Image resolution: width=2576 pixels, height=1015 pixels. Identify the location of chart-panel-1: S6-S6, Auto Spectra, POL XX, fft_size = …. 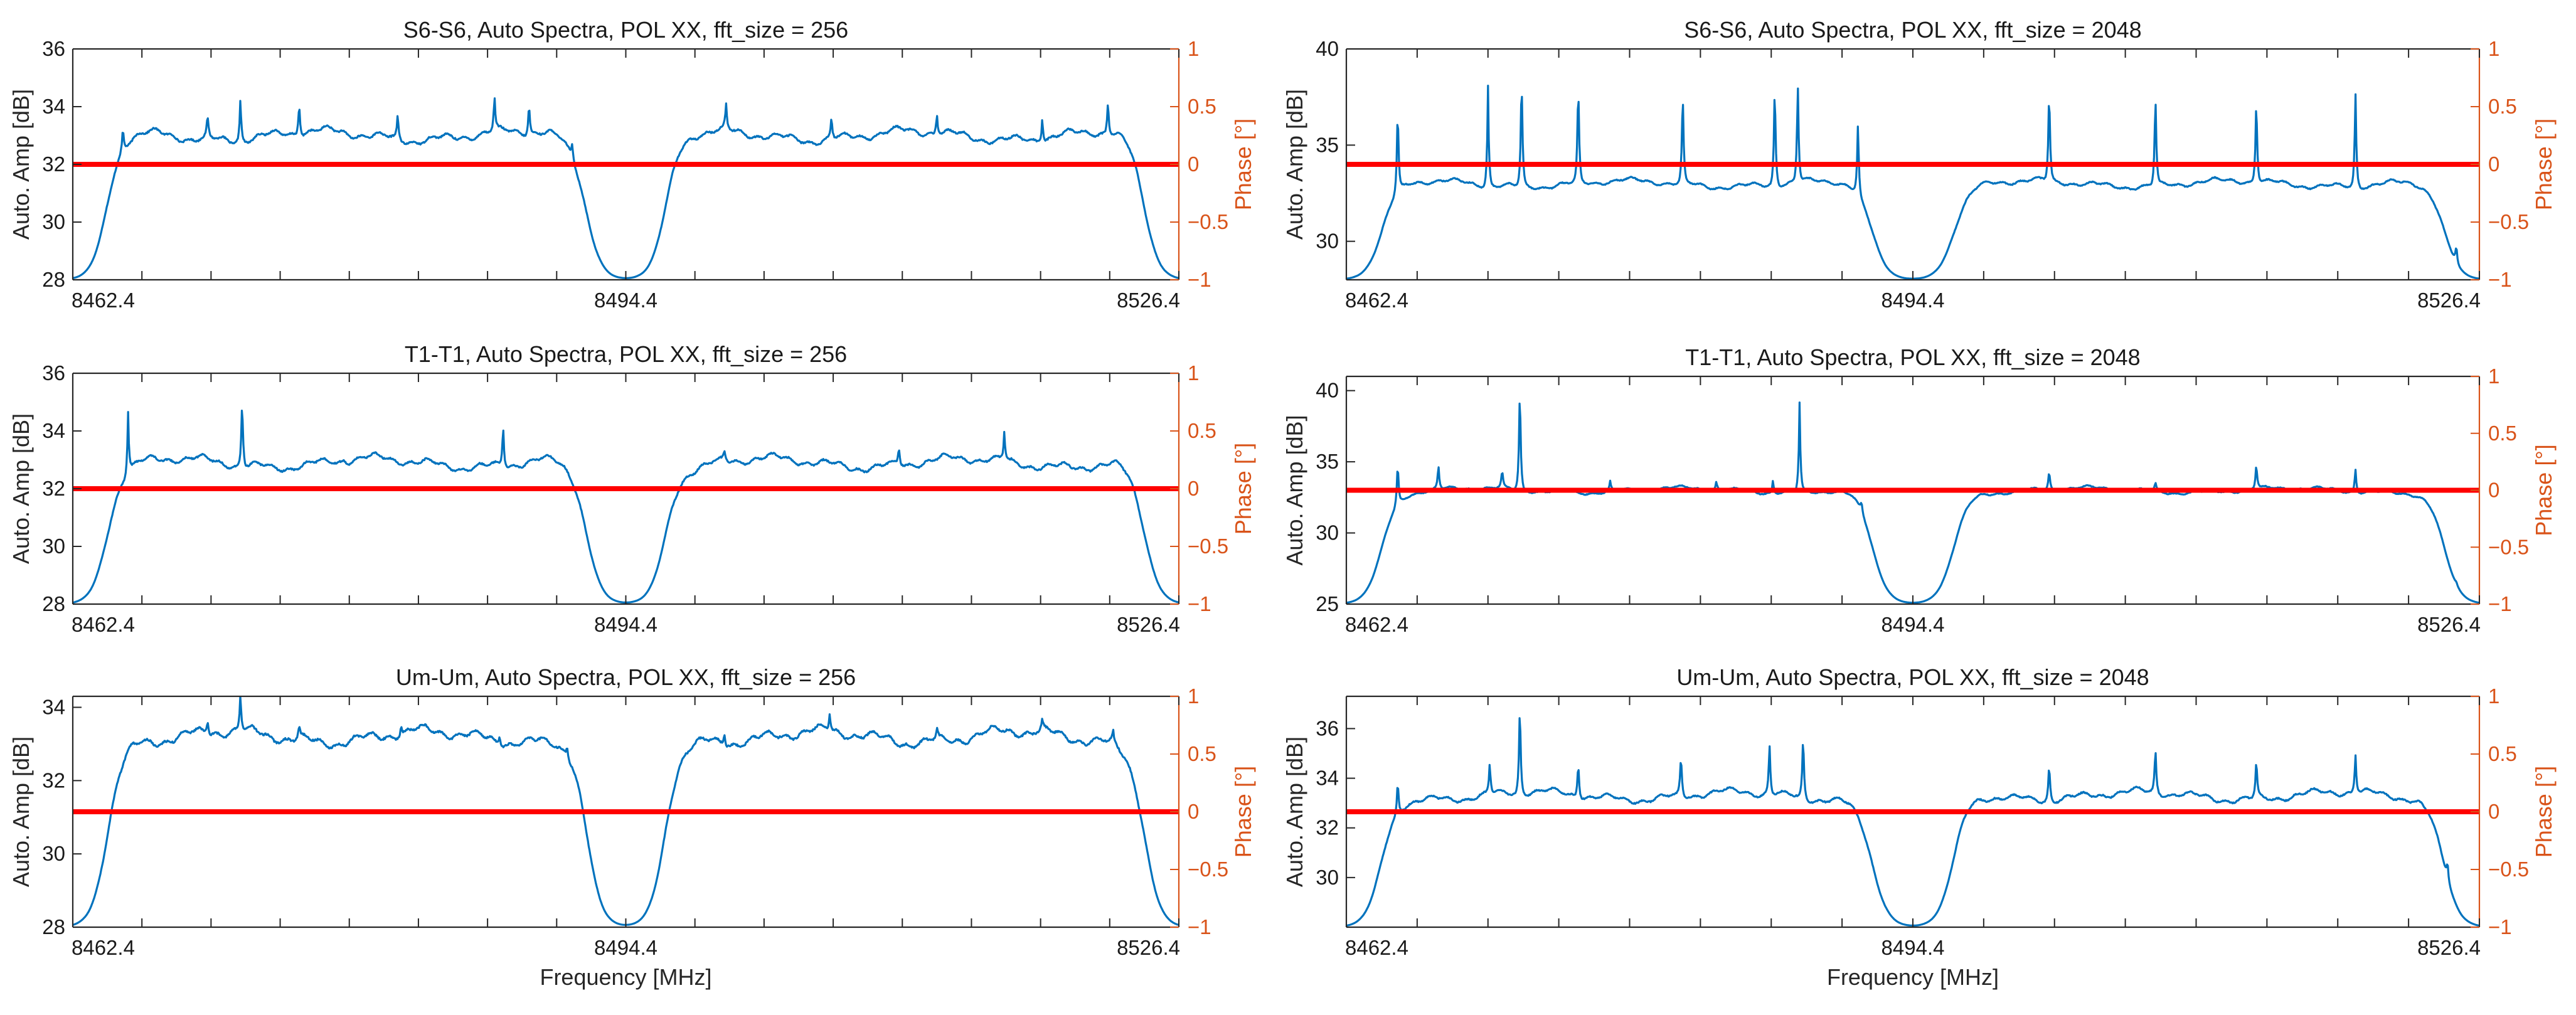
(632, 164).